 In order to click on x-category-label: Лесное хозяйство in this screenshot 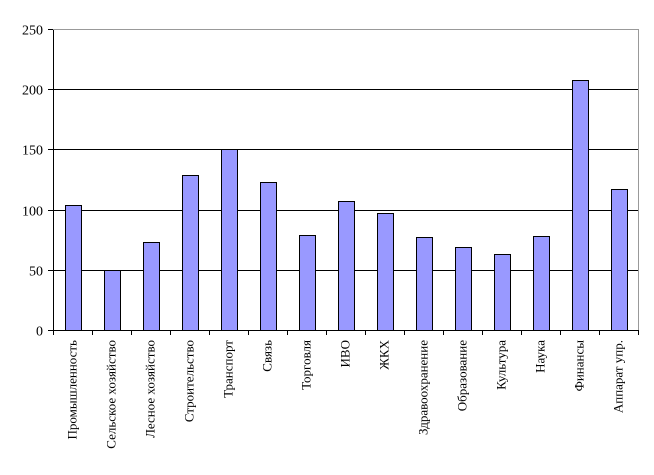, I will do `click(150, 389)`.